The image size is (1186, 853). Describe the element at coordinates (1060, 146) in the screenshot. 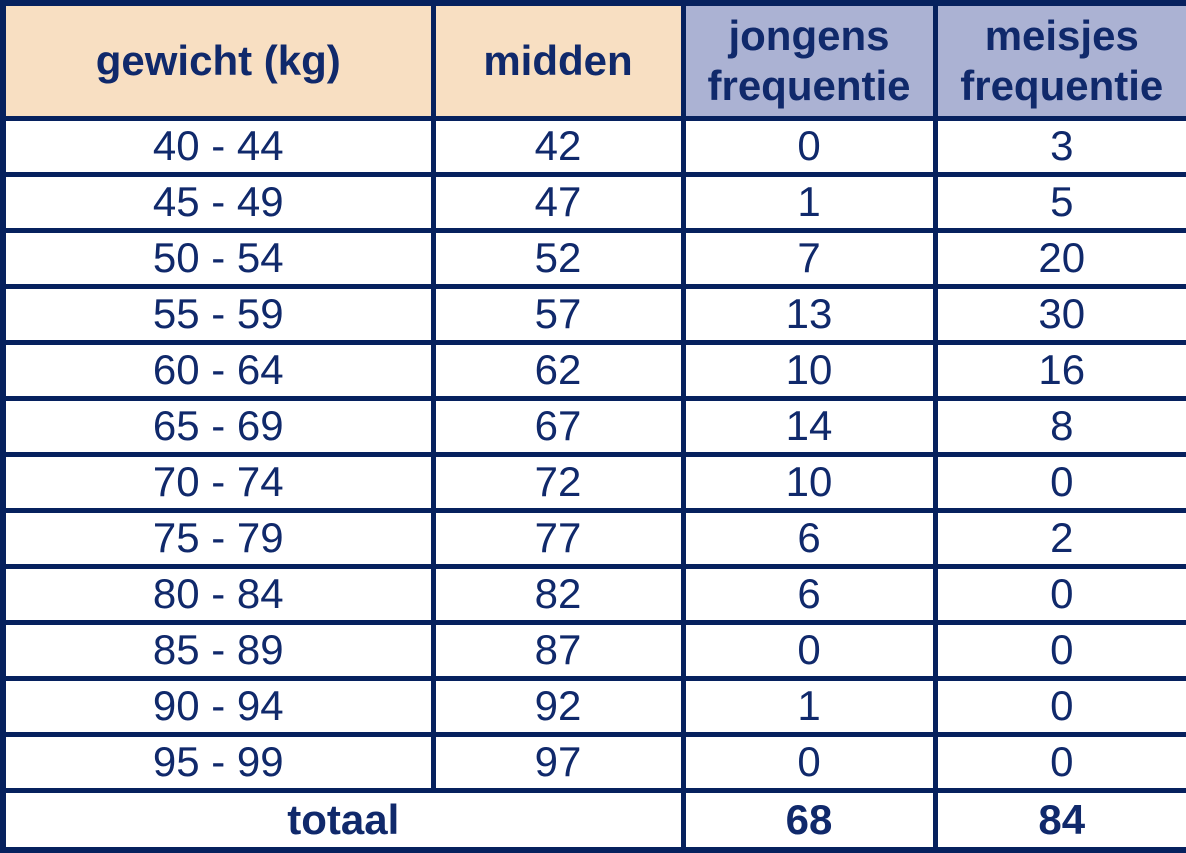

I see `cell-meisjes-frequentie: 3` at that location.